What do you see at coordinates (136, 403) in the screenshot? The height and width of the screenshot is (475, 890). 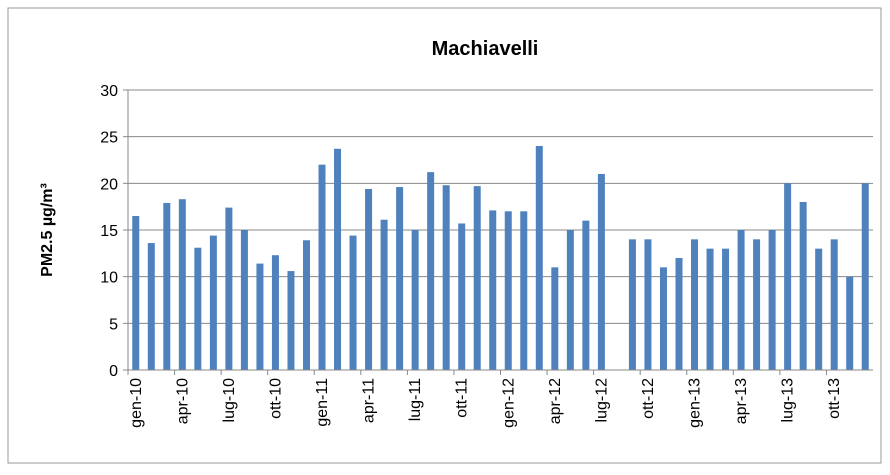 I see `x-tick-label: gen-10` at bounding box center [136, 403].